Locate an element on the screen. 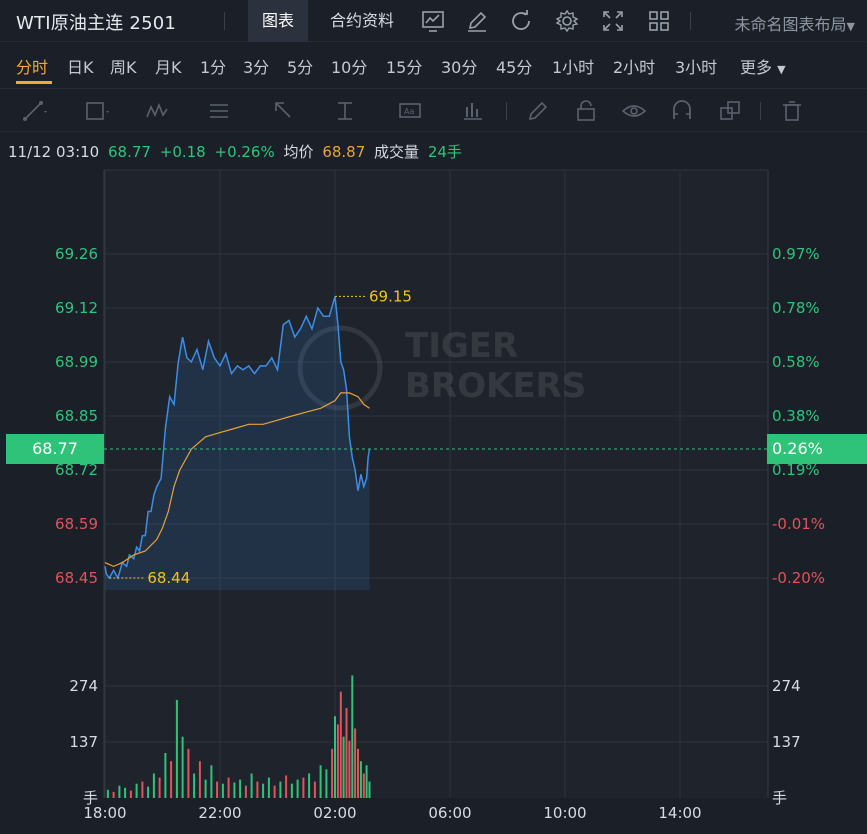  period-item: 2小时 is located at coordinates (634, 67).